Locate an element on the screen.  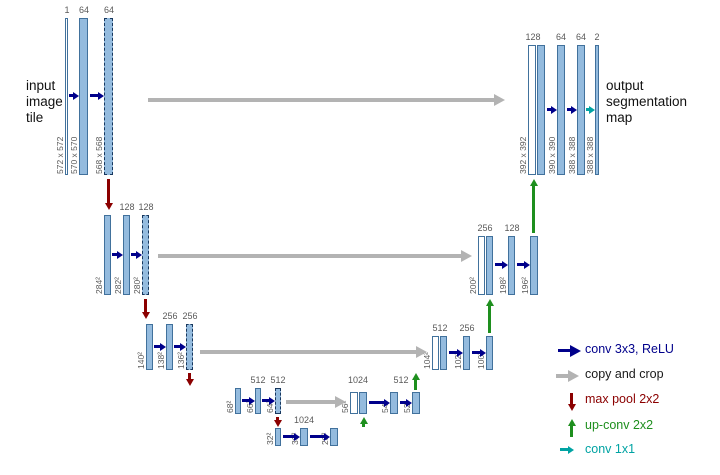
map-size-label: 68² is located at coordinates (230, 406).